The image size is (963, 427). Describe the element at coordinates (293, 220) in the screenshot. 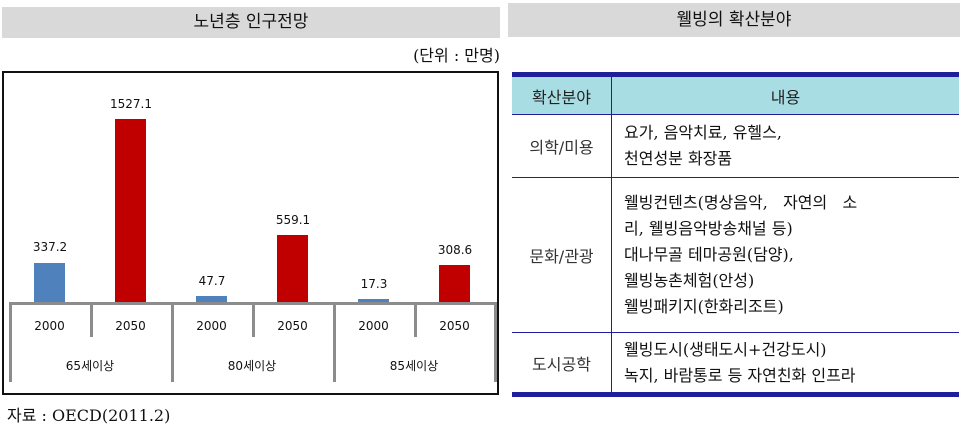

I see `value-label-80-2050: 559.1` at that location.